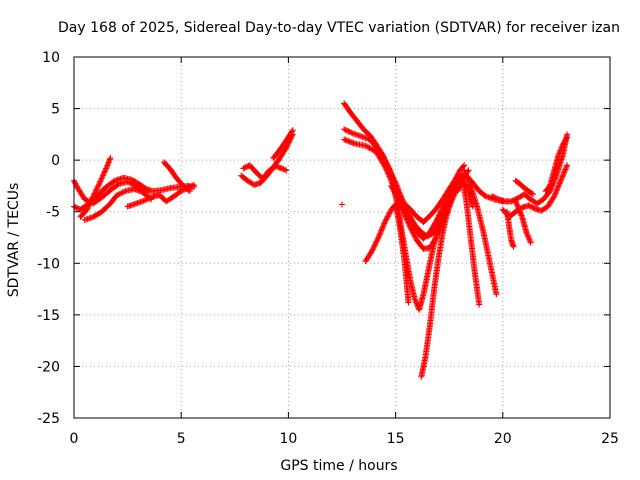  Describe the element at coordinates (48, 367) in the screenshot. I see `y-tick-label: -20` at that location.